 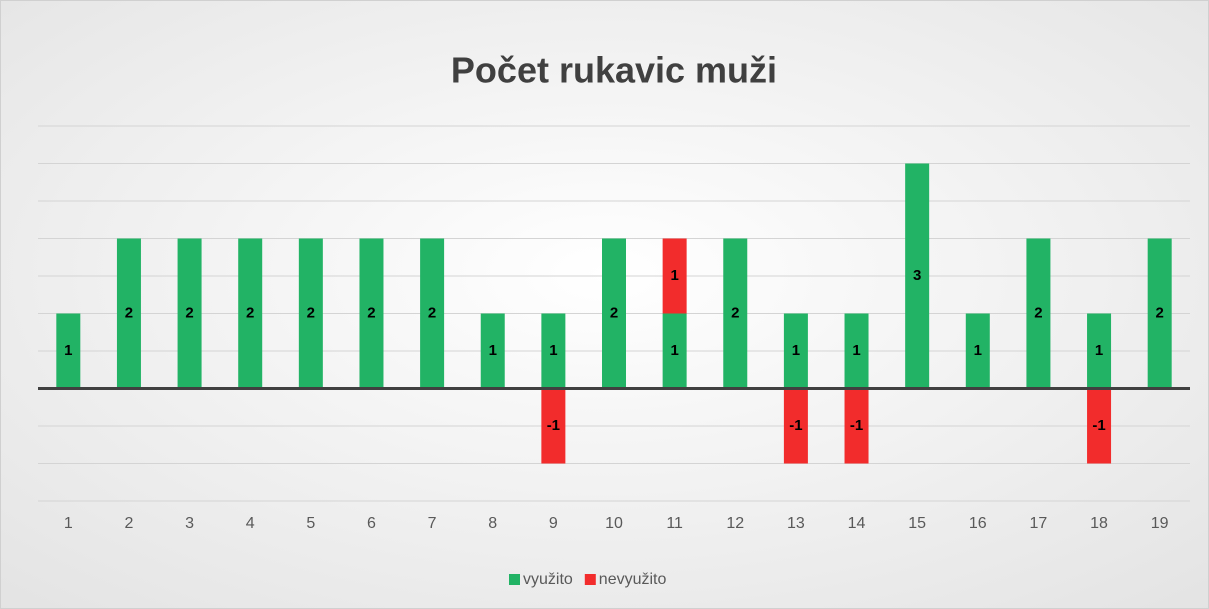 What do you see at coordinates (492, 523) in the screenshot?
I see `x-tick-label: 8` at bounding box center [492, 523].